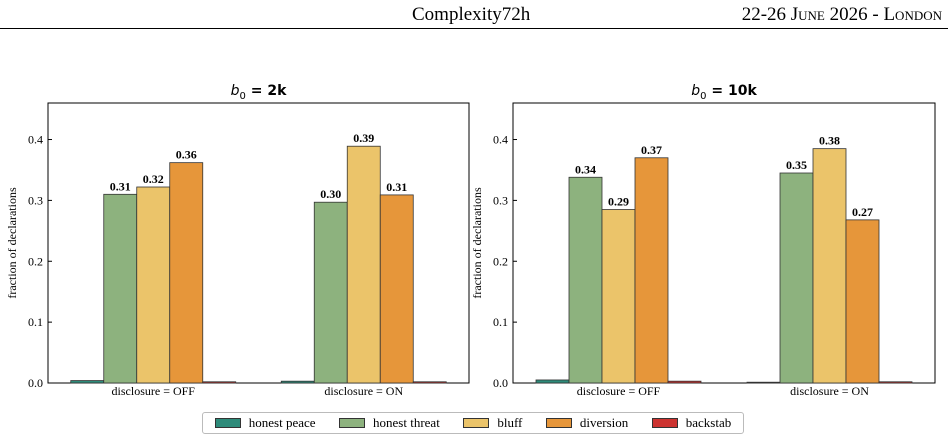  I want to click on bar-value-label: 0.35, so click(796, 165).